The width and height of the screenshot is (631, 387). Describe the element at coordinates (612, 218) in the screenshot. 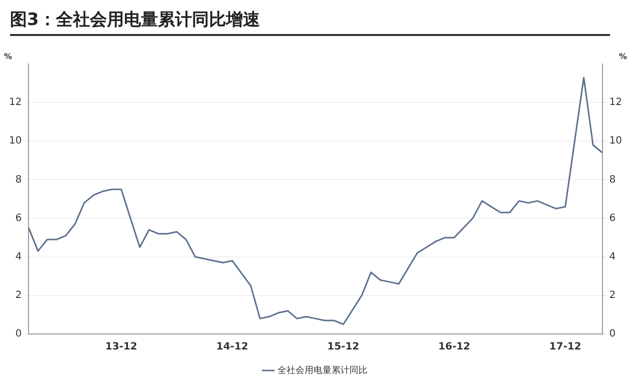

I see `y2-tick-label: 6` at that location.